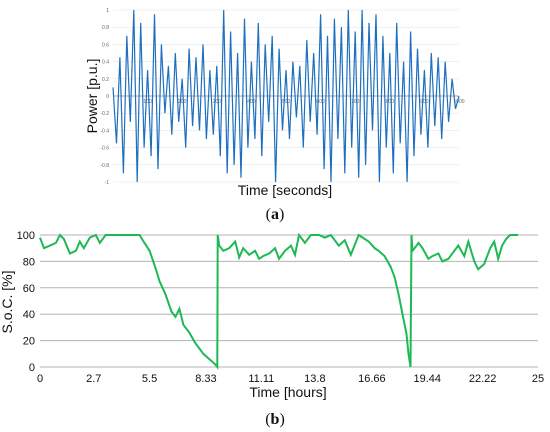  Describe the element at coordinates (29, 289) in the screenshot. I see `soc-y-tick: 60` at that location.